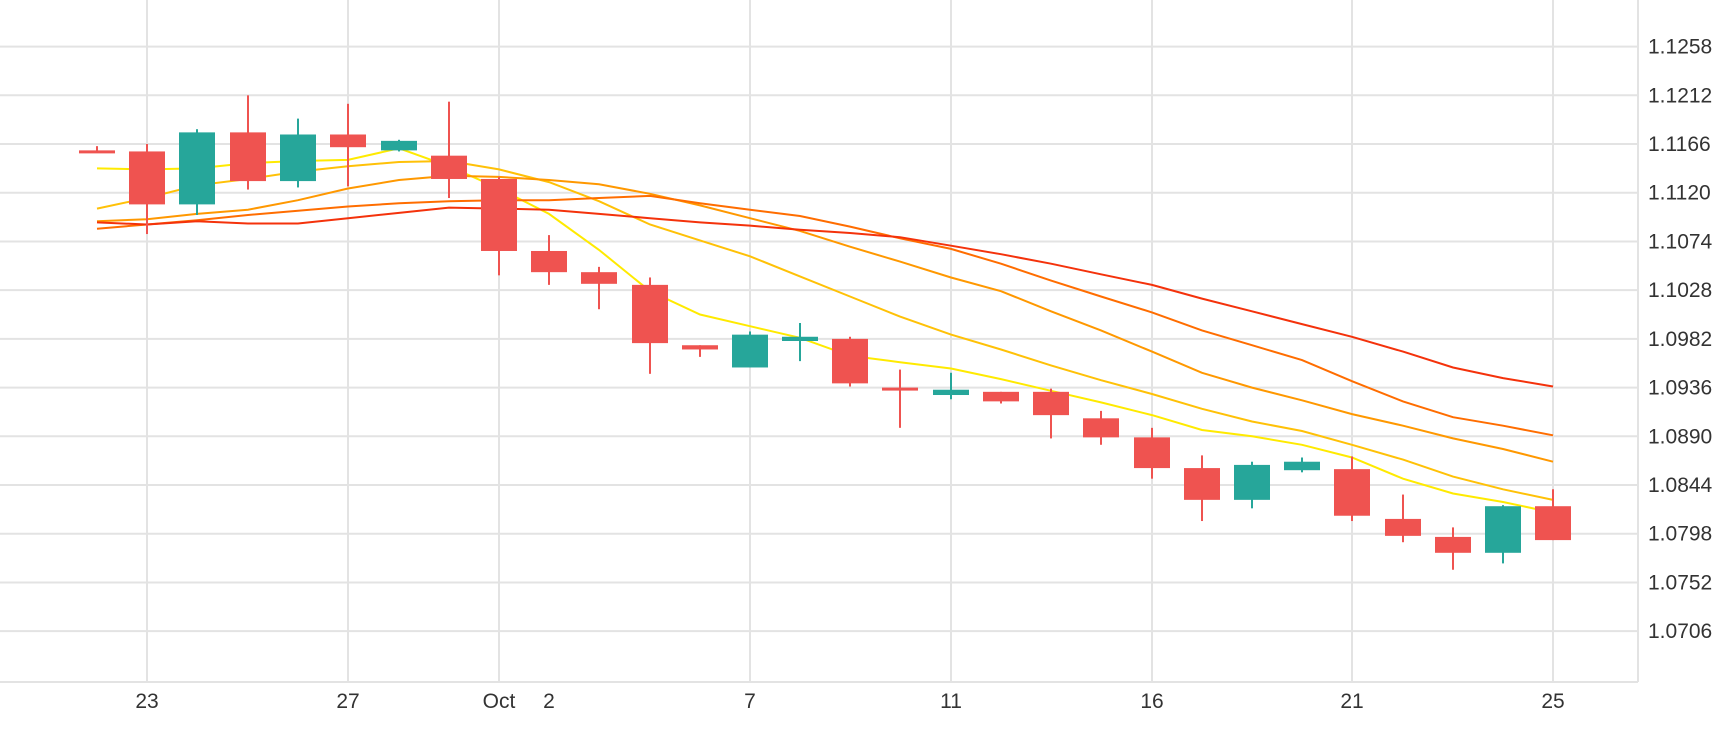 This screenshot has height=730, width=1730. I want to click on y-tick-label: 1.0936, so click(1680, 388).